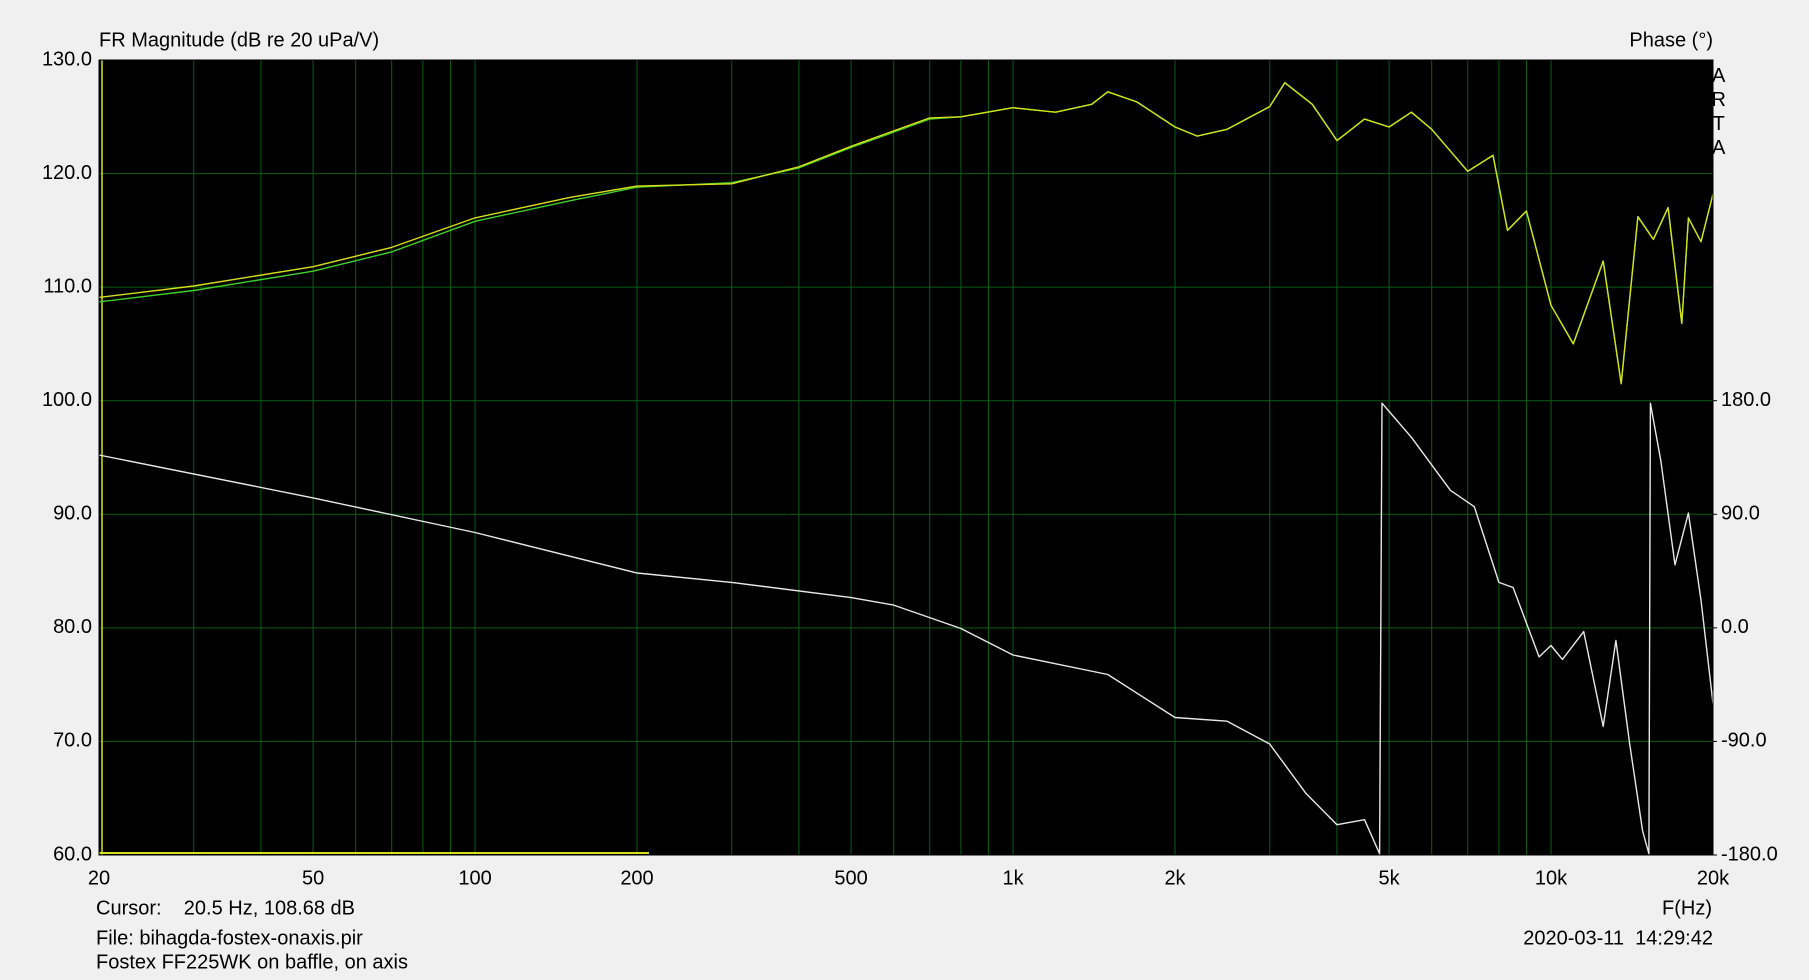  I want to click on y-tick-label: 110.0, so click(67, 286).